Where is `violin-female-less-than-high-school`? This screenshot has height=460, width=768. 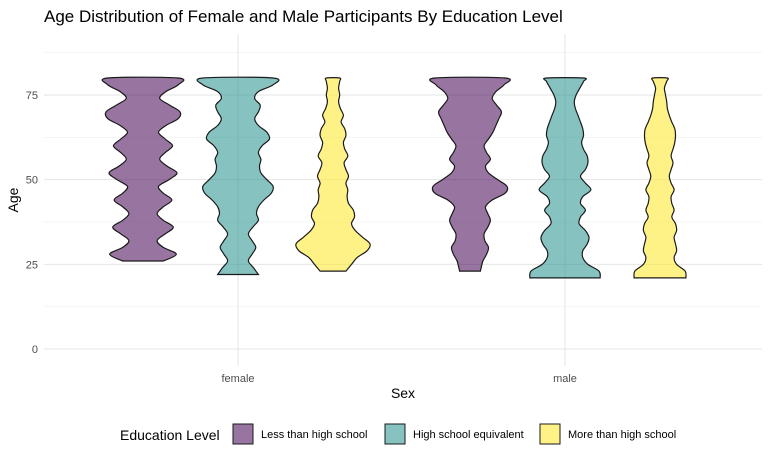 violin-female-less-than-high-school is located at coordinates (143, 169).